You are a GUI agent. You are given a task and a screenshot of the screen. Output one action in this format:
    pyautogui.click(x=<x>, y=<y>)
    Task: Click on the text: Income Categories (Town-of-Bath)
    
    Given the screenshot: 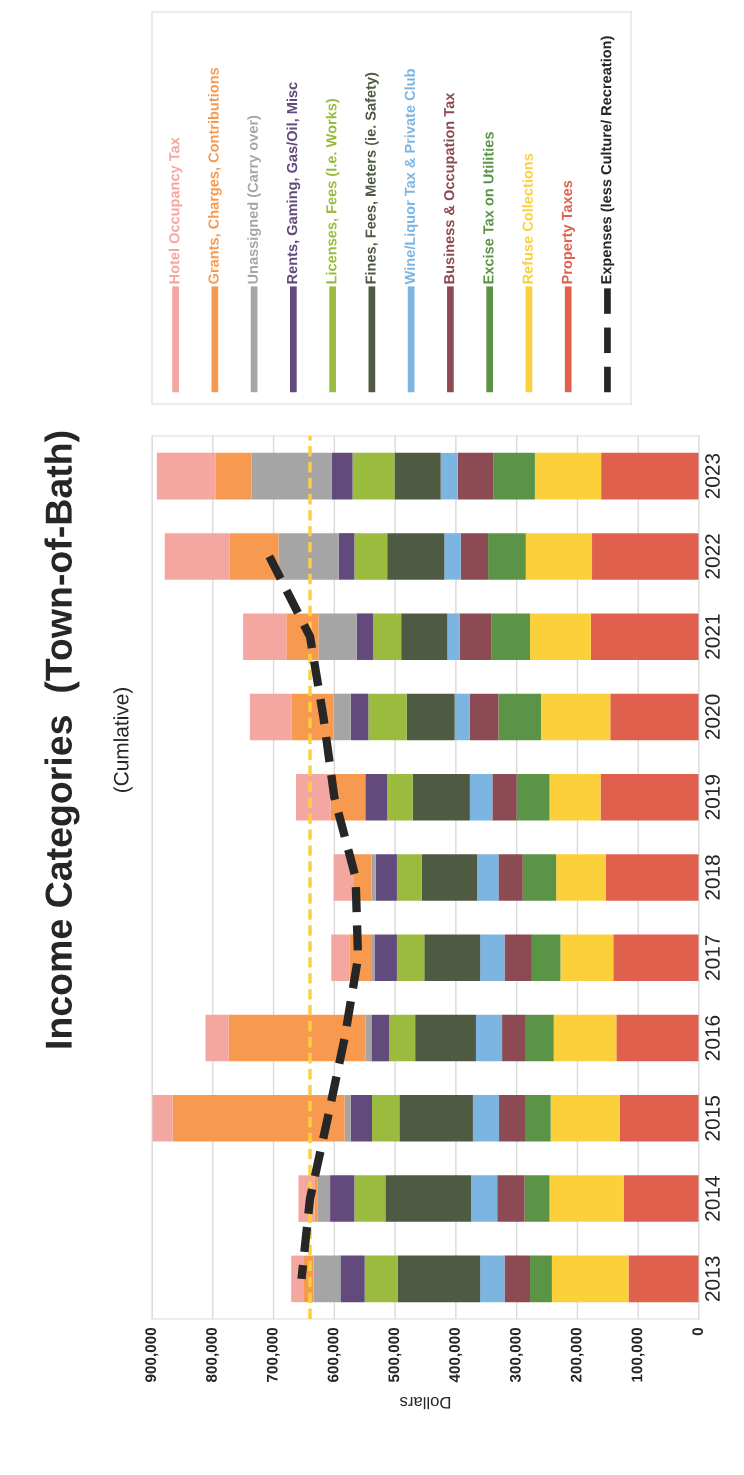 What is the action you would take?
    pyautogui.click(x=62, y=739)
    